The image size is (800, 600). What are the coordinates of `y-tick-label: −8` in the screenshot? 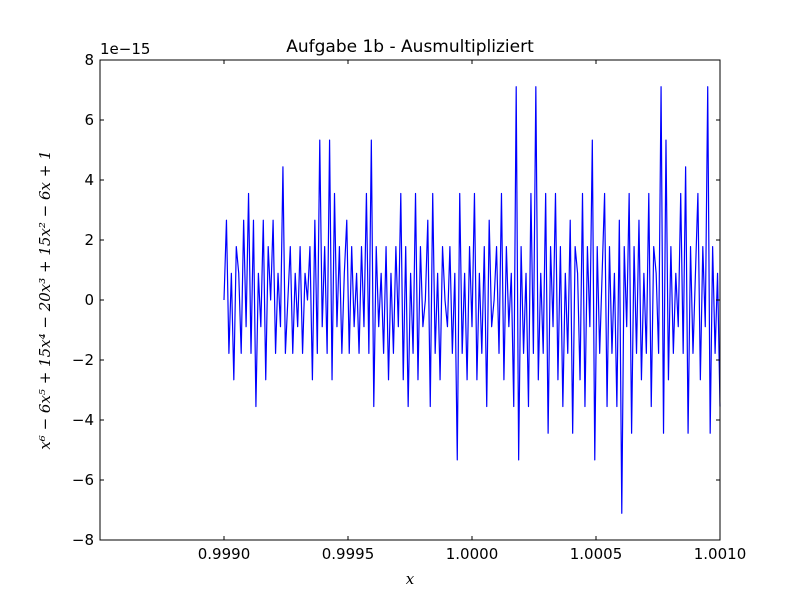 It's located at (83, 540).